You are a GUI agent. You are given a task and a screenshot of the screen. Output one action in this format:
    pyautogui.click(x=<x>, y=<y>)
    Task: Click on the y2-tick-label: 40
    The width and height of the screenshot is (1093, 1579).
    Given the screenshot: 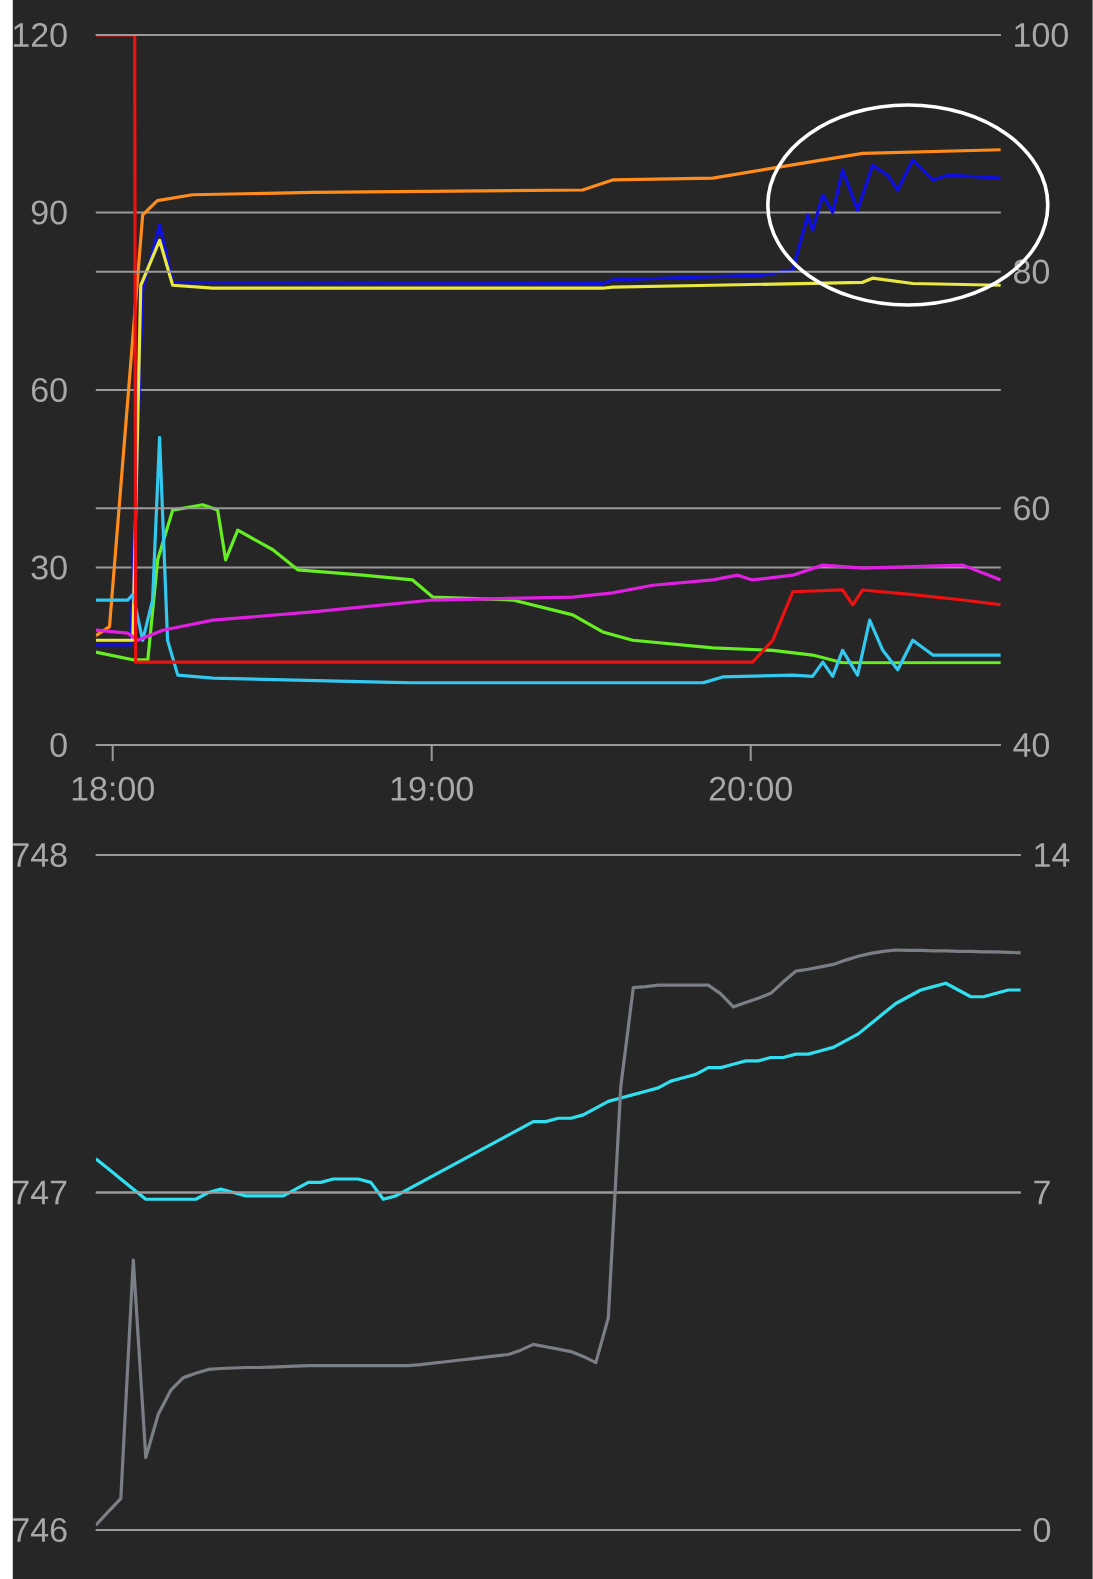 What is the action you would take?
    pyautogui.click(x=1031, y=745)
    